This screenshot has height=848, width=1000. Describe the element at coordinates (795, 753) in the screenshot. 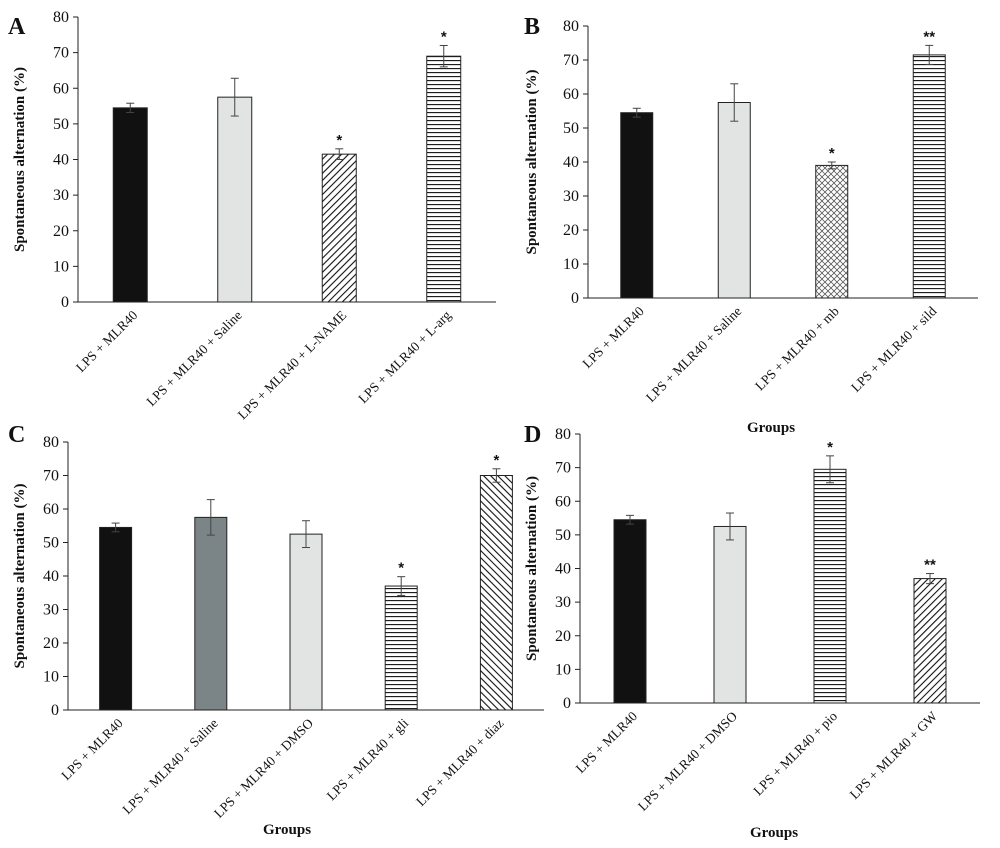

I see `category-label: LPS + MLR40 + pio` at that location.